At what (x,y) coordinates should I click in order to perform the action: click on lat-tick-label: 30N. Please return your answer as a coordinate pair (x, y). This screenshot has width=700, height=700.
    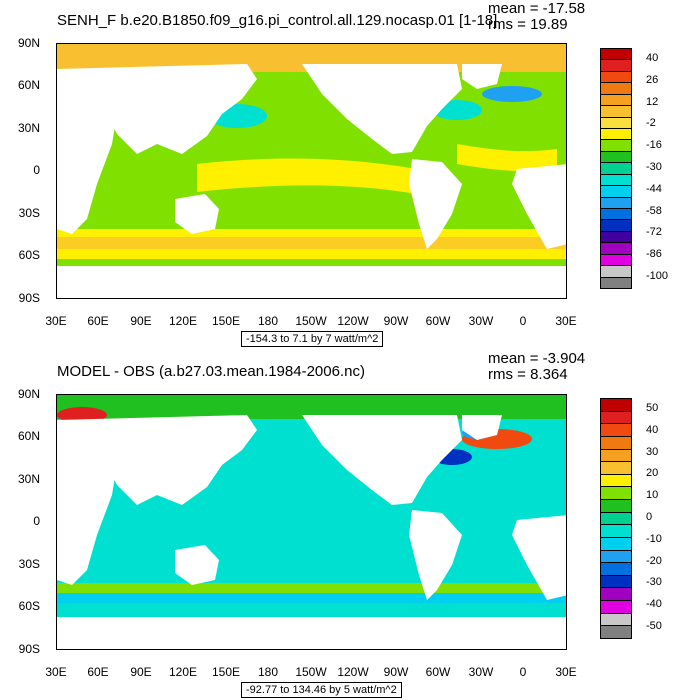
    Looking at the image, I should click on (28, 479).